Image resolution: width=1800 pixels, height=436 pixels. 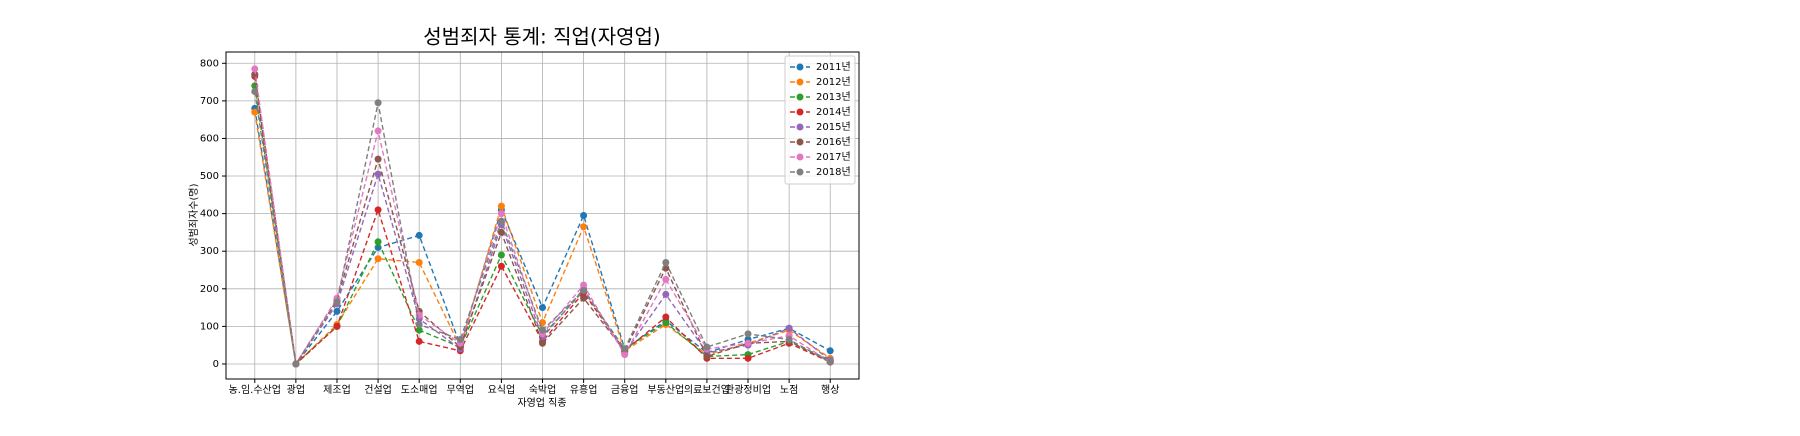 I want to click on legend-label: 2012년, so click(x=833, y=82).